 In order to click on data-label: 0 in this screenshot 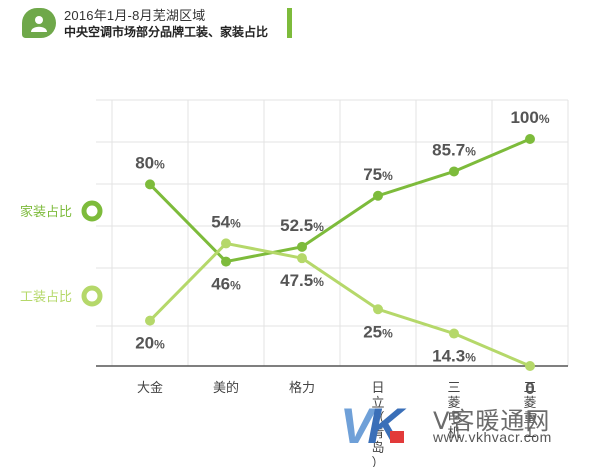, I will do `click(529, 388)`.